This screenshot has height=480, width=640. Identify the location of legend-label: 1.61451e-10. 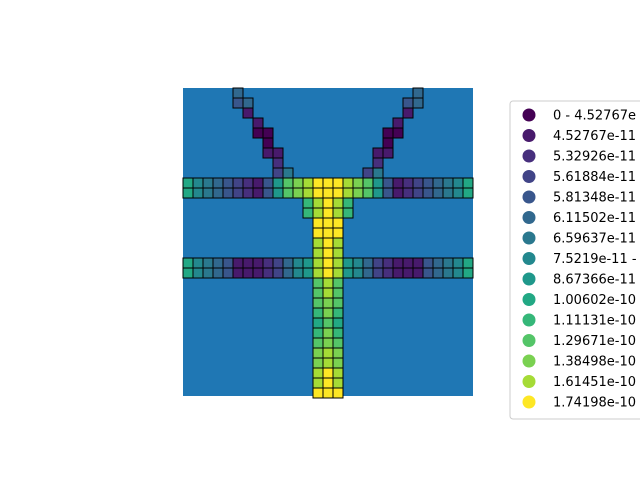
(594, 382).